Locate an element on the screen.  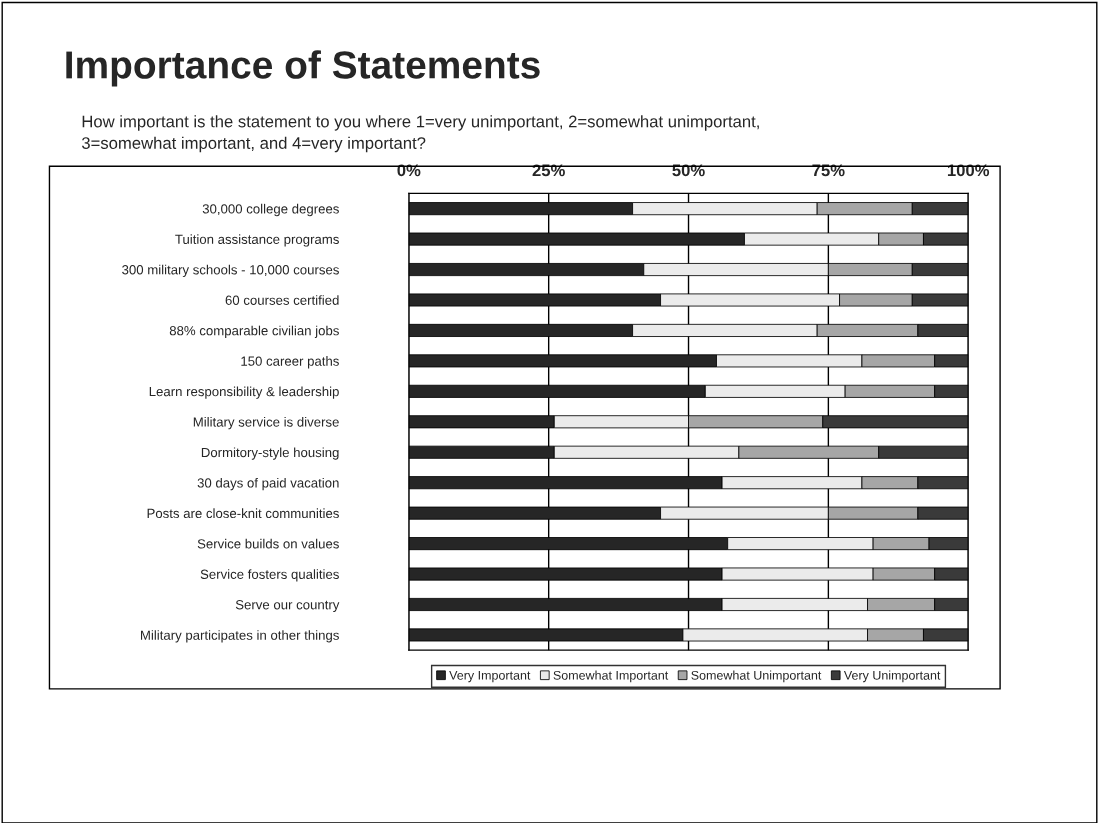
y-tick-label: Posts are close-knit communities is located at coordinates (243, 513).